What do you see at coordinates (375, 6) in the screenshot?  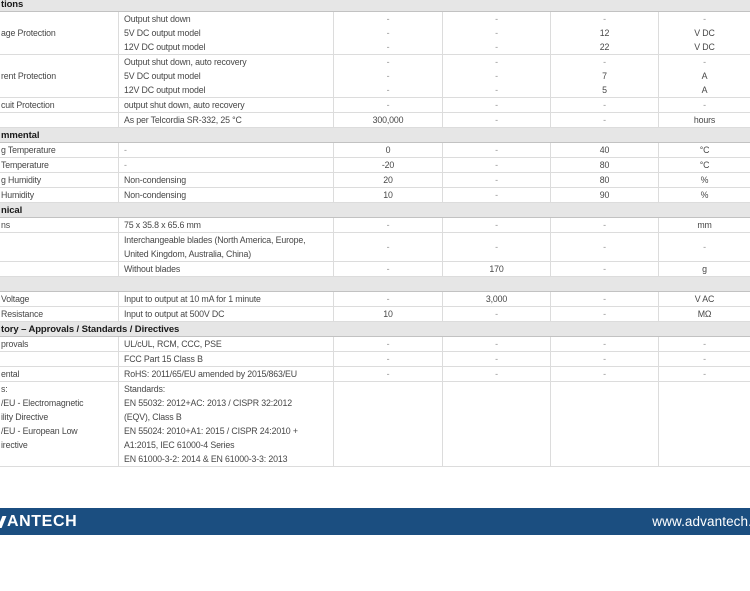 I see `section-header: tions` at bounding box center [375, 6].